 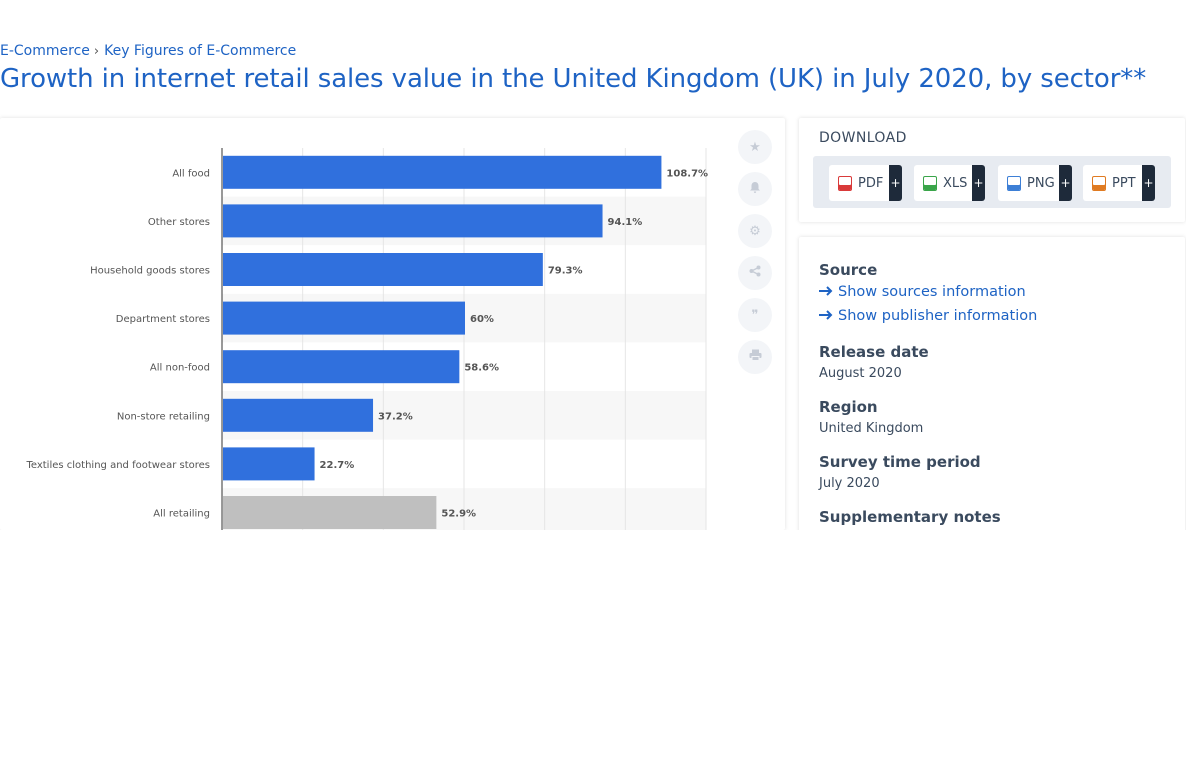 What do you see at coordinates (900, 462) in the screenshot?
I see `survey-period-label: Survey time period` at bounding box center [900, 462].